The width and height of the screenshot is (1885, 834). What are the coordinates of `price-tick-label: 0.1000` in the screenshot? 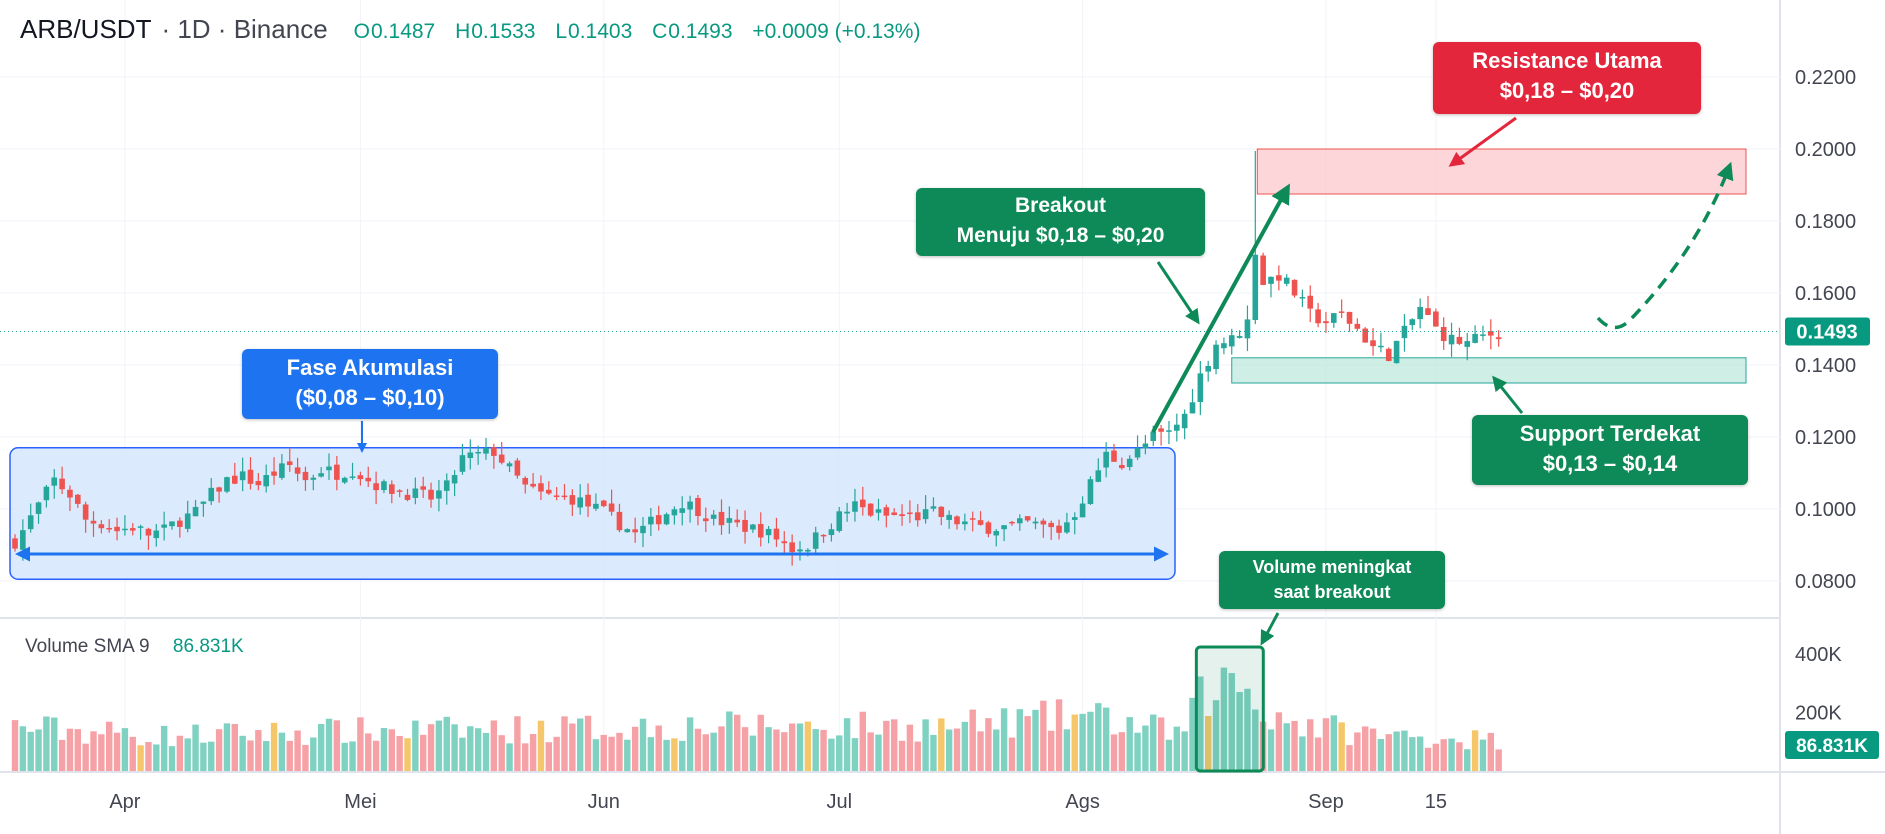 It's located at (1825, 510).